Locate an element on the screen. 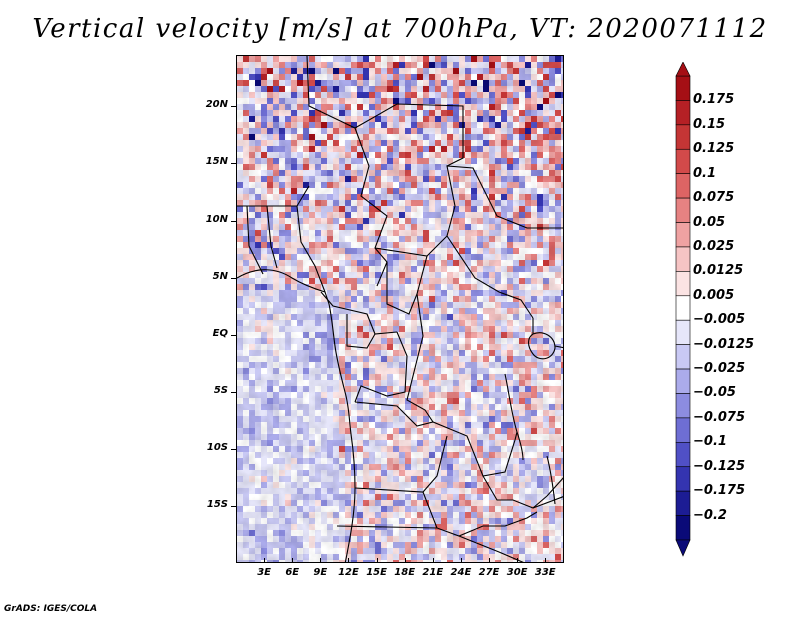 Image resolution: width=800 pixels, height=618 pixels. colorbar-max-arrow is located at coordinates (683, 69).